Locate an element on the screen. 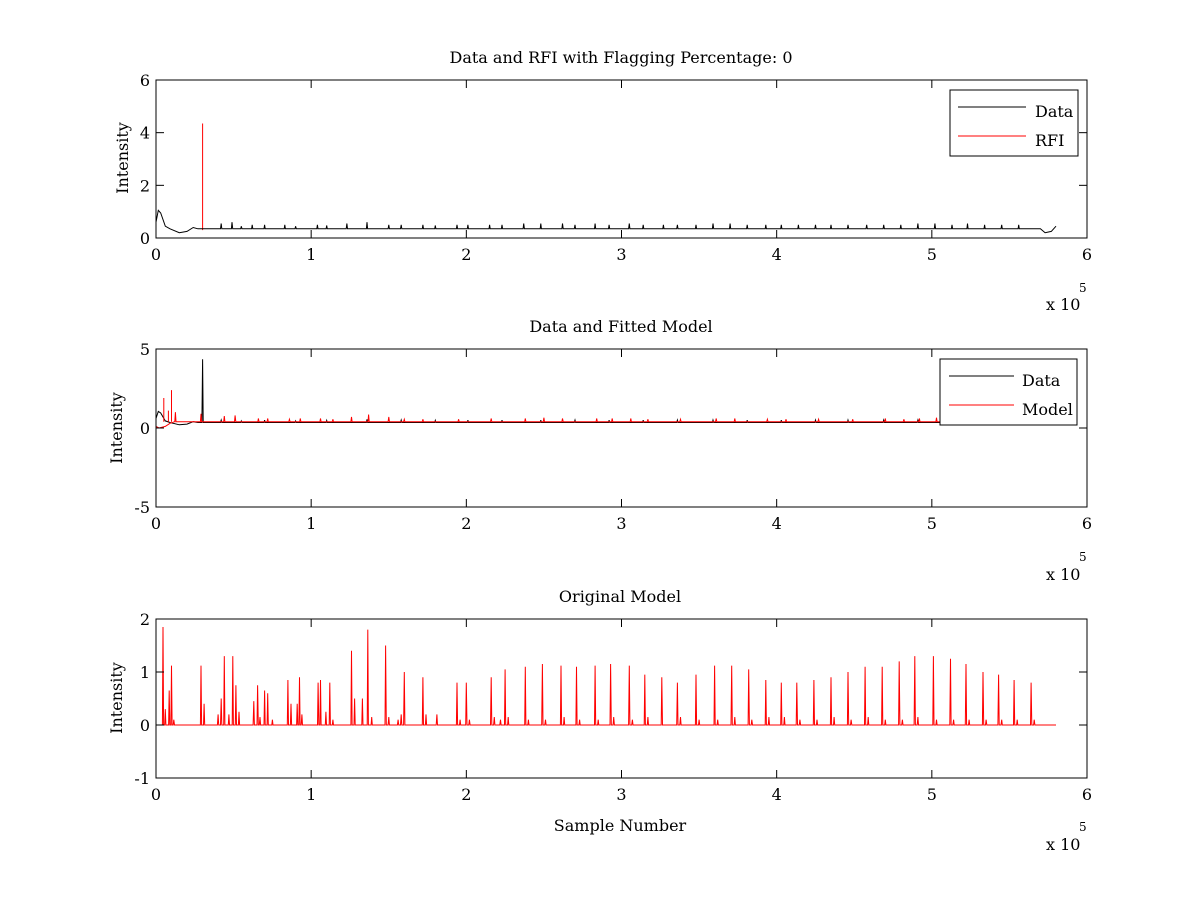  panel-2-x-tick-label: 3 is located at coordinates (621, 523).